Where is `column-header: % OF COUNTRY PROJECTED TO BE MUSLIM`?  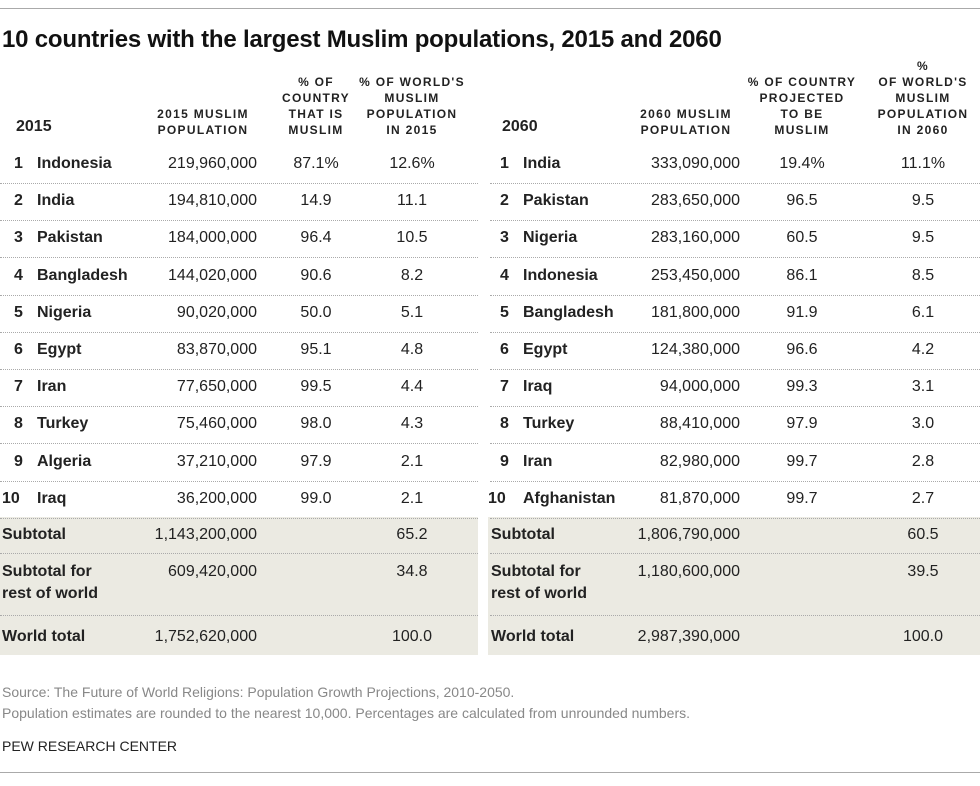
column-header: % OF COUNTRY PROJECTED TO BE MUSLIM is located at coordinates (802, 106).